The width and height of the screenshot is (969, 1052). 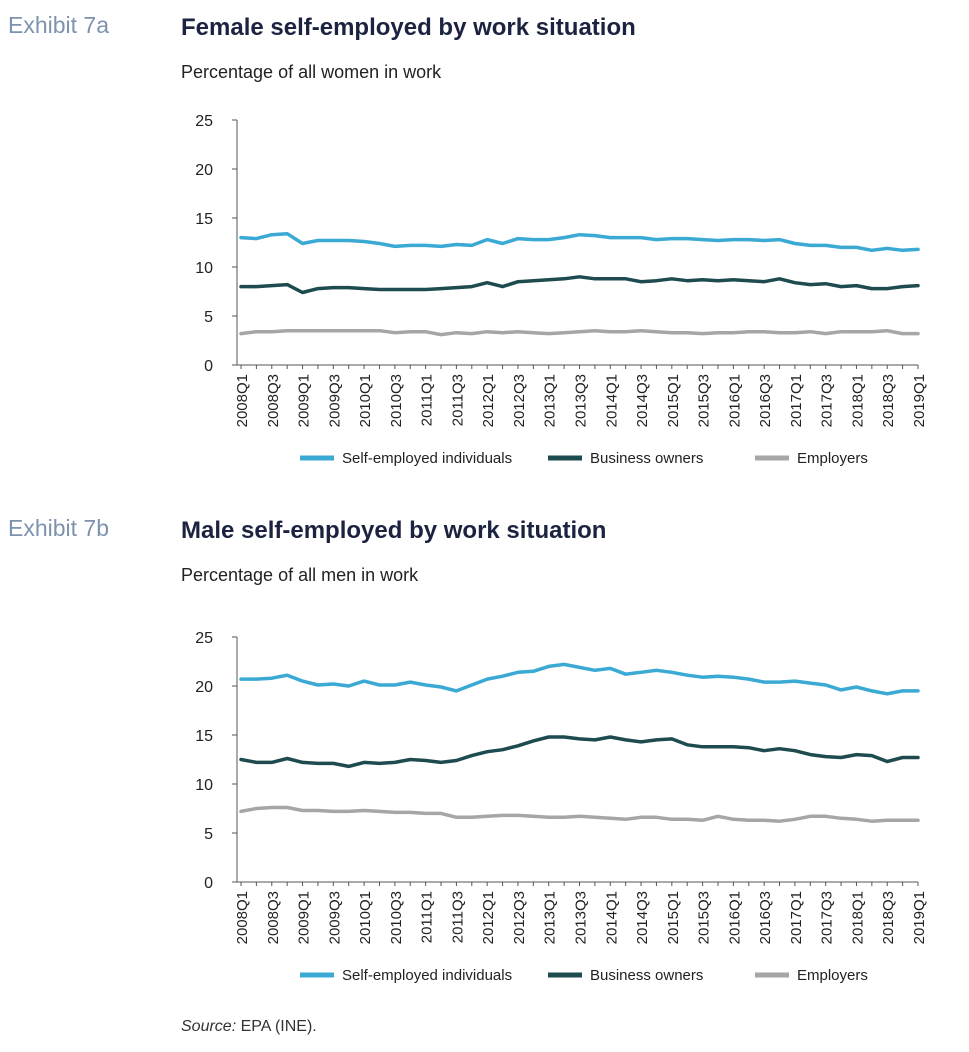 I want to click on exhibit-label: Exhibit 7b, so click(x=59, y=528).